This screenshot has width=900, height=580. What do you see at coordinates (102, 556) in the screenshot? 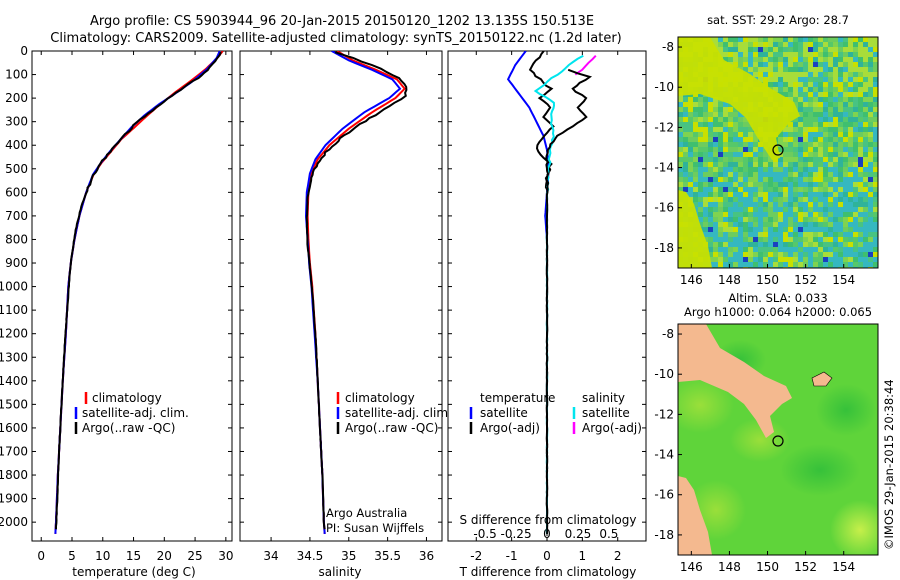
I see `x-tick-label: 10` at bounding box center [102, 556].